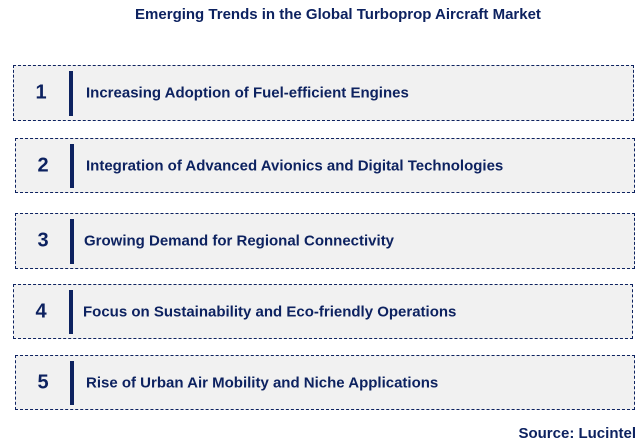 This screenshot has height=446, width=644. What do you see at coordinates (577, 433) in the screenshot?
I see `source-credit: Source: Lucintel` at bounding box center [577, 433].